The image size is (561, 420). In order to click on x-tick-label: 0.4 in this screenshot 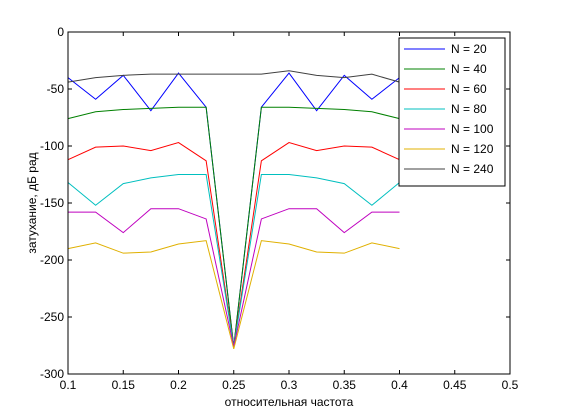, I will do `click(399, 385)`.